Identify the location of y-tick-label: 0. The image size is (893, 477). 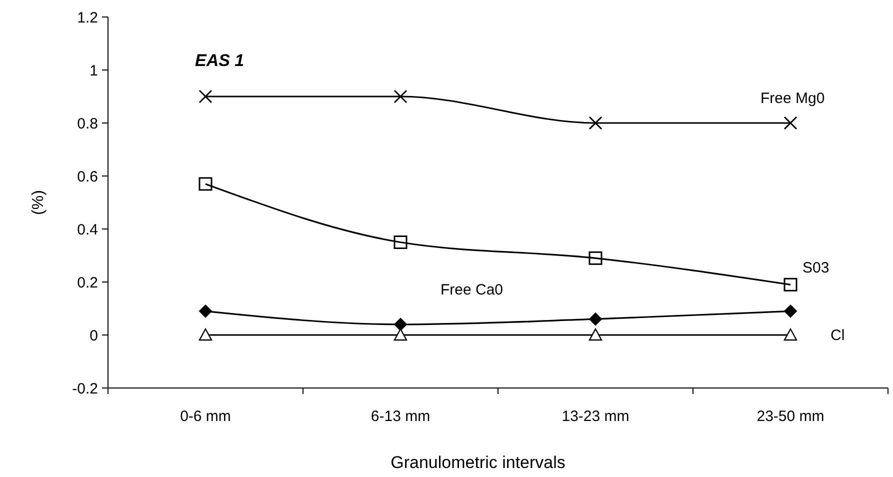
(94, 335).